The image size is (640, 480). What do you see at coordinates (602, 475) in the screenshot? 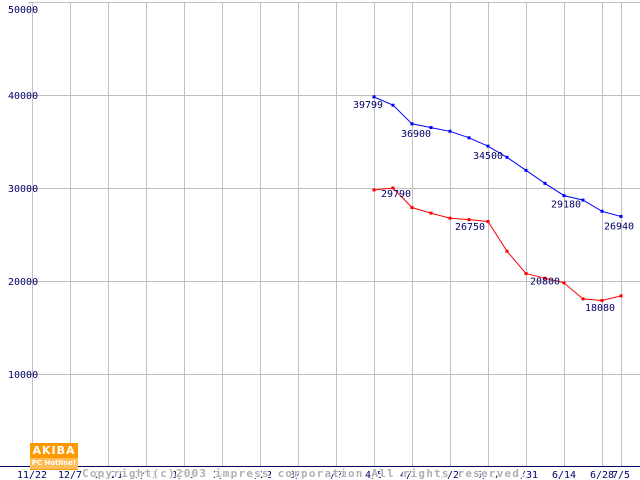
I see `x-axis-tick-label: 6/28` at bounding box center [602, 475].